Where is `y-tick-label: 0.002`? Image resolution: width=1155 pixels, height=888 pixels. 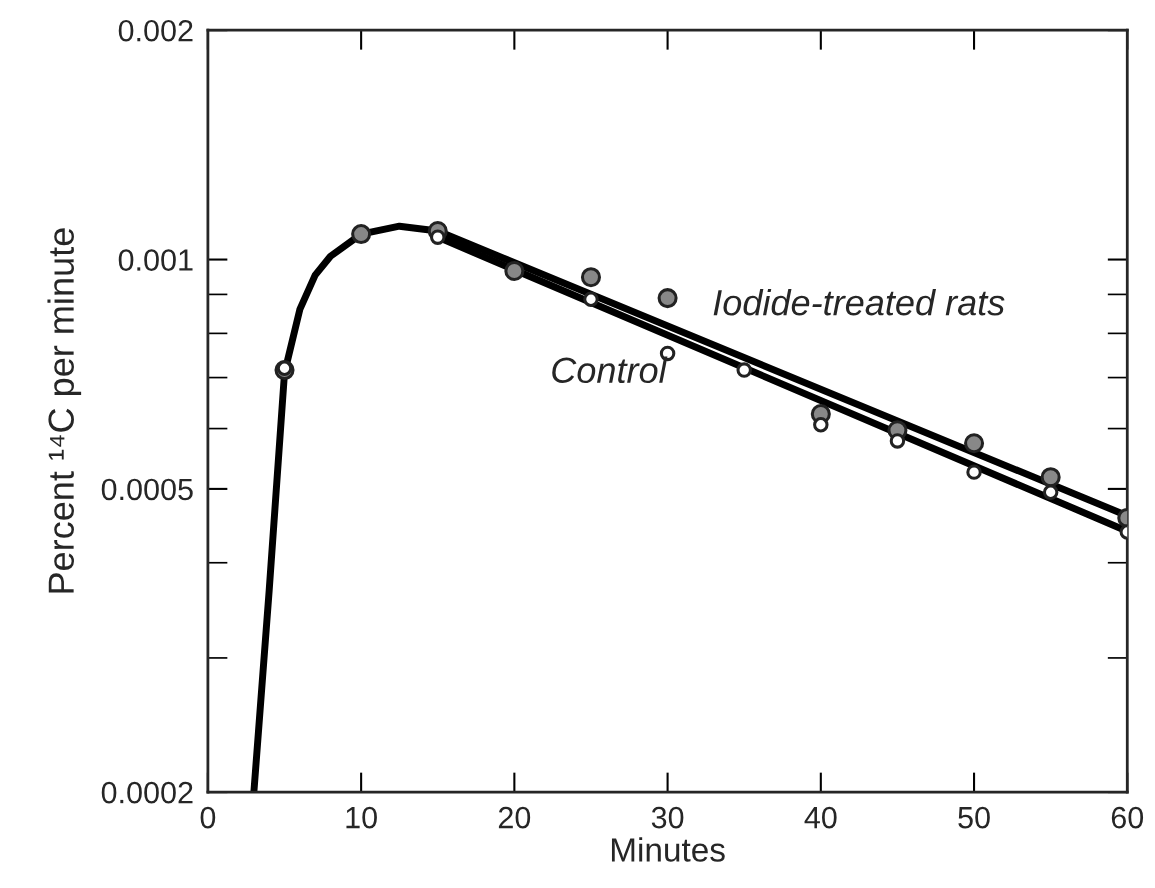
y-tick-label: 0.002 is located at coordinates (155, 30).